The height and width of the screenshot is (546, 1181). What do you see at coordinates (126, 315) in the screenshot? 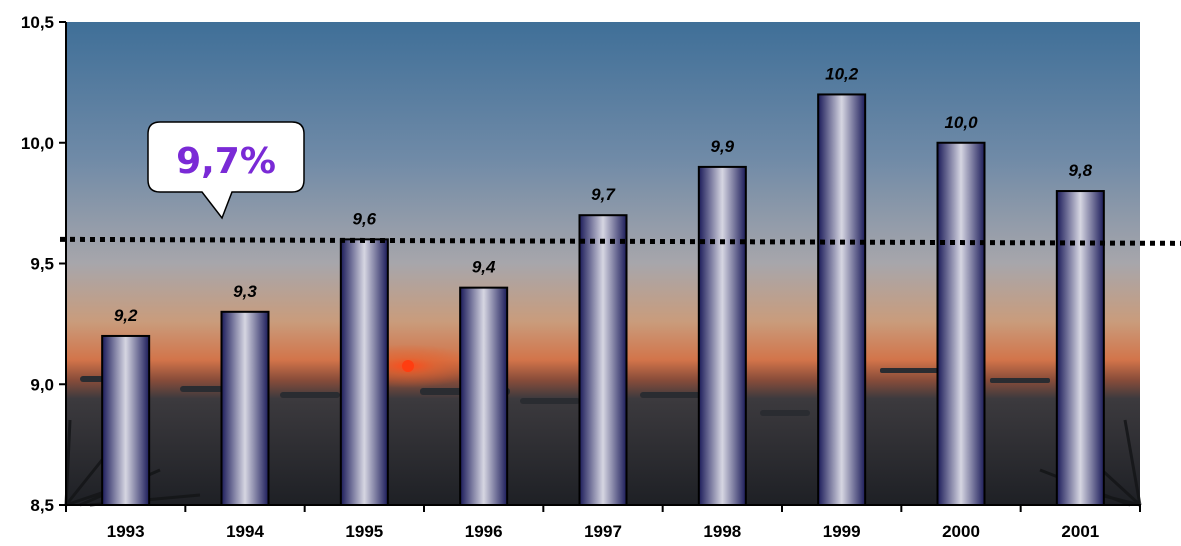
I see `value-label-1993: 9,2` at bounding box center [126, 315].